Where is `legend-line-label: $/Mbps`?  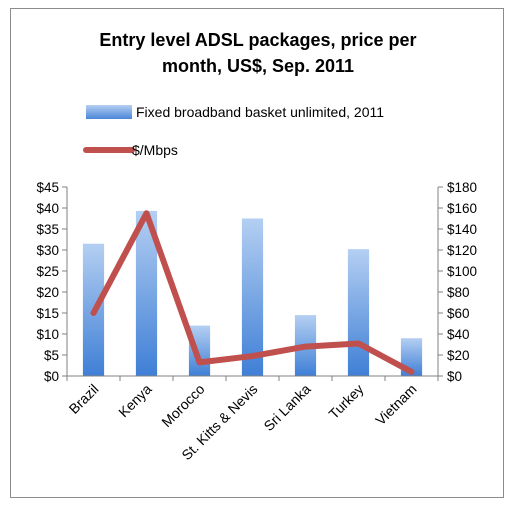 legend-line-label: $/Mbps is located at coordinates (155, 150).